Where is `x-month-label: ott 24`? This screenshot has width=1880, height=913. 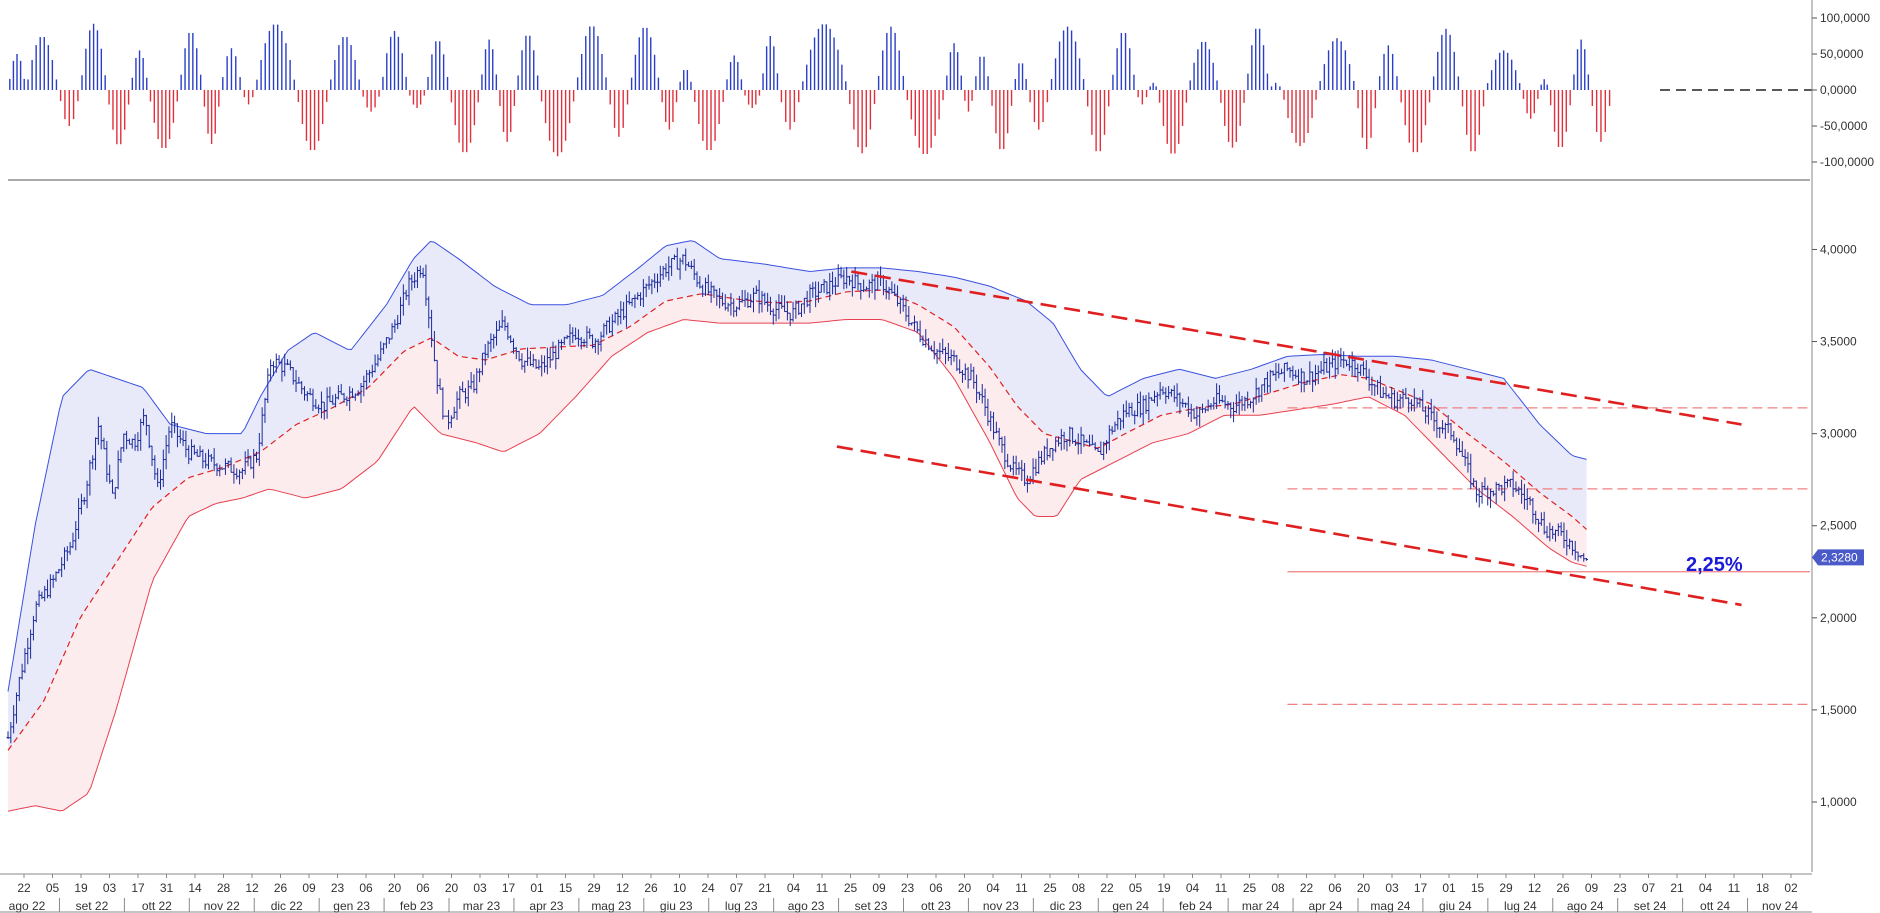
x-month-label: ott 24 is located at coordinates (1715, 906).